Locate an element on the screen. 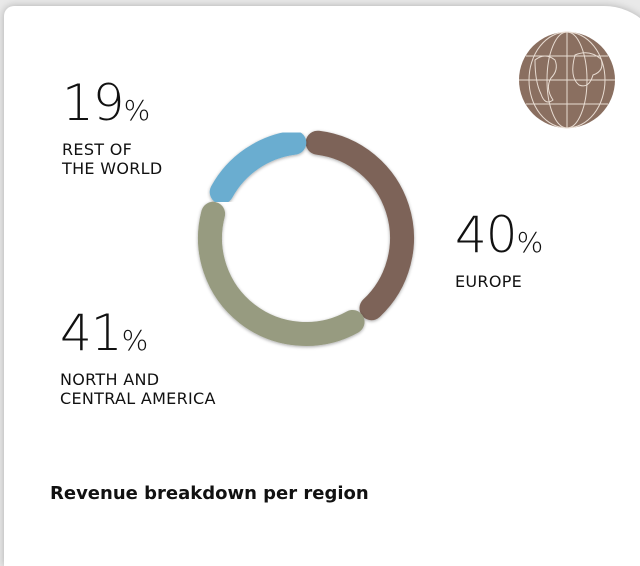 This screenshot has width=640, height=566. category-label: EUROPE is located at coordinates (489, 281).